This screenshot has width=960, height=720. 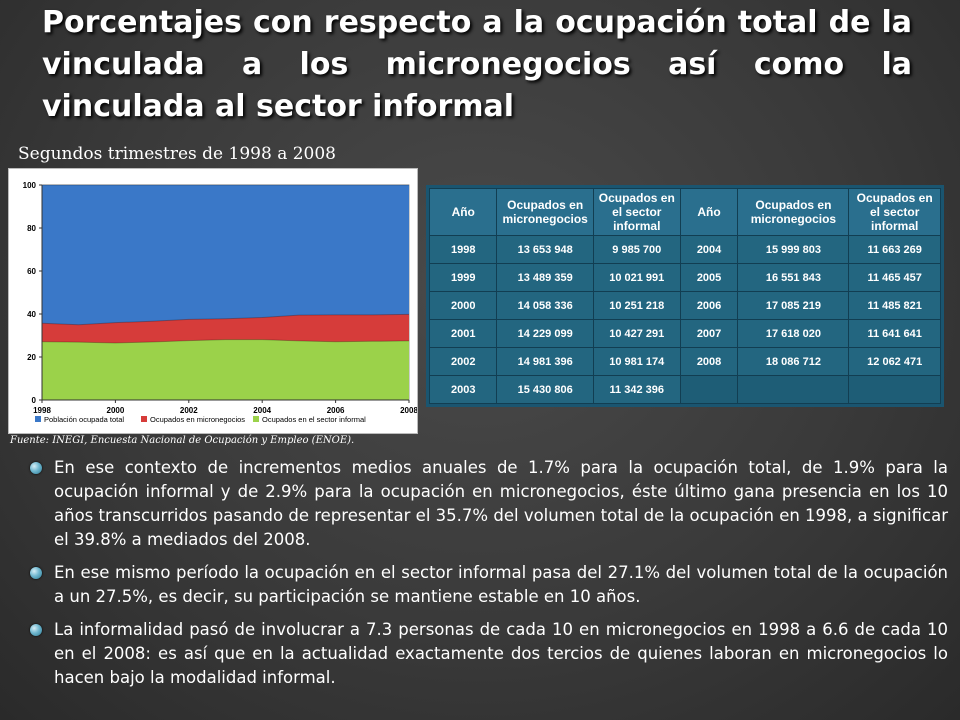 I want to click on table-row: 2003 15 430 806 11 342 396, so click(x=684, y=389).